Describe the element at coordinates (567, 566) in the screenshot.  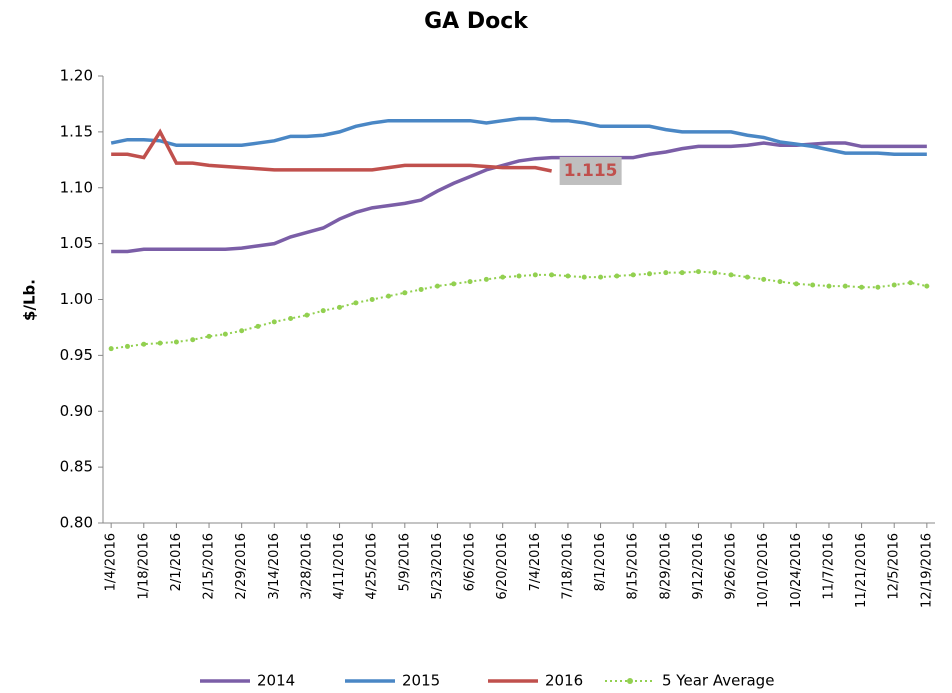
I see `x-tick-label: 7/18/2016` at that location.